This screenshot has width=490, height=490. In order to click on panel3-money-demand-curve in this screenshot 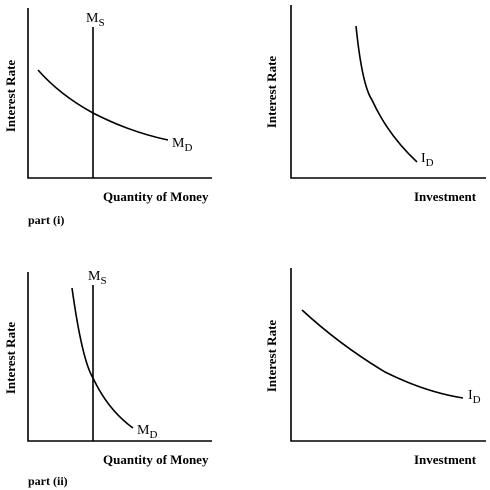, I will do `click(102, 358)`.